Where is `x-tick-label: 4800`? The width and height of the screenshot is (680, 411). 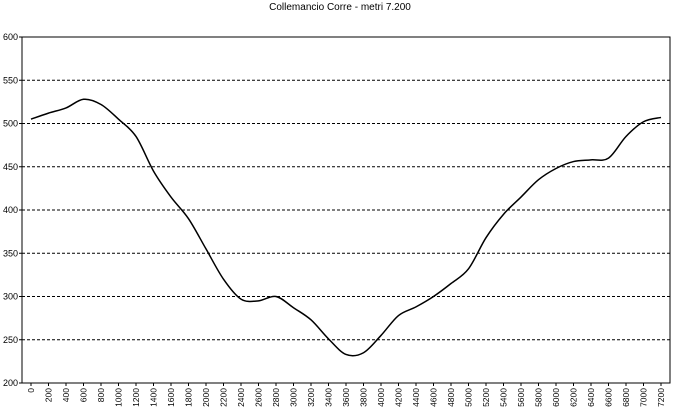 x-tick-label: 4800 is located at coordinates (451, 397).